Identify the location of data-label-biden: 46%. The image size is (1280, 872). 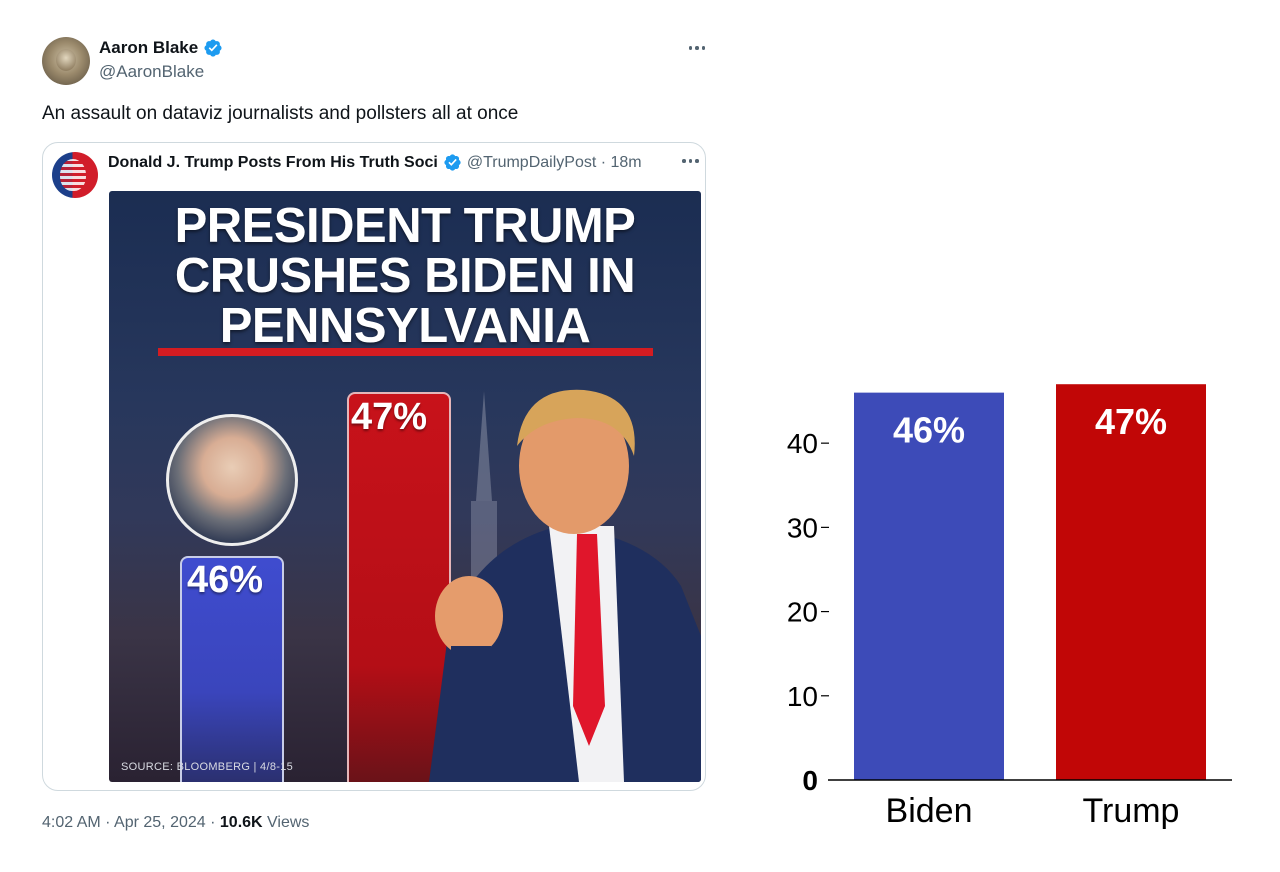
(929, 430).